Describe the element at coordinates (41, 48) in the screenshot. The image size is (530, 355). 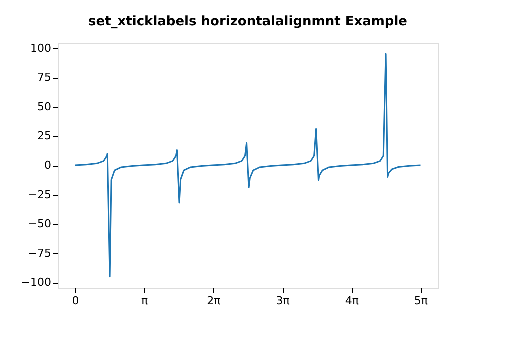
I see `y-tick-label: 100` at that location.